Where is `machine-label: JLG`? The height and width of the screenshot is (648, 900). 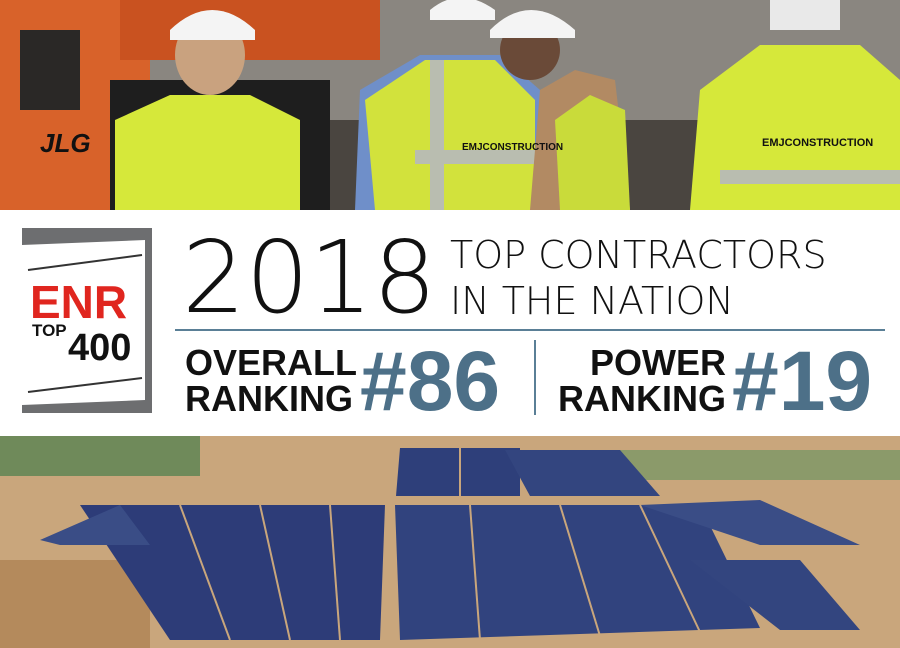 machine-label: JLG is located at coordinates (65, 143).